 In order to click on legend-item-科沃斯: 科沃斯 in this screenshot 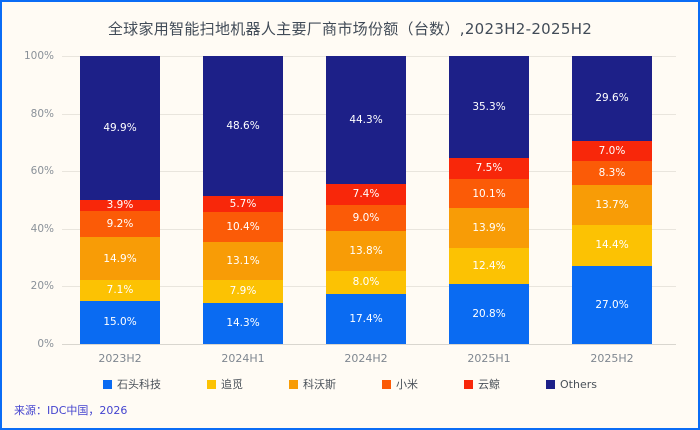, I will do `click(312, 384)`.